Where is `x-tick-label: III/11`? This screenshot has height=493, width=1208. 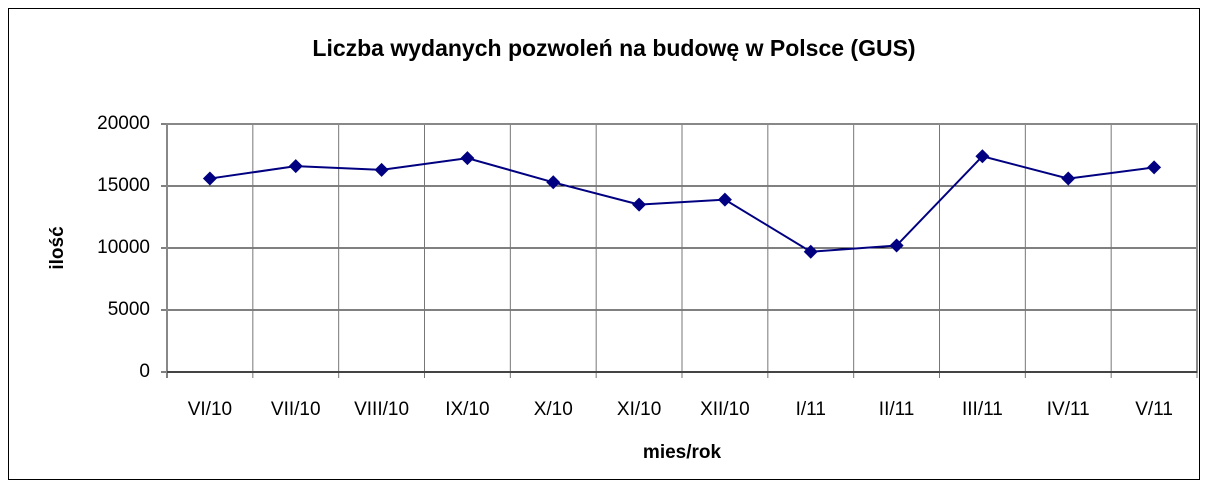
x-tick-label: III/11 is located at coordinates (982, 409).